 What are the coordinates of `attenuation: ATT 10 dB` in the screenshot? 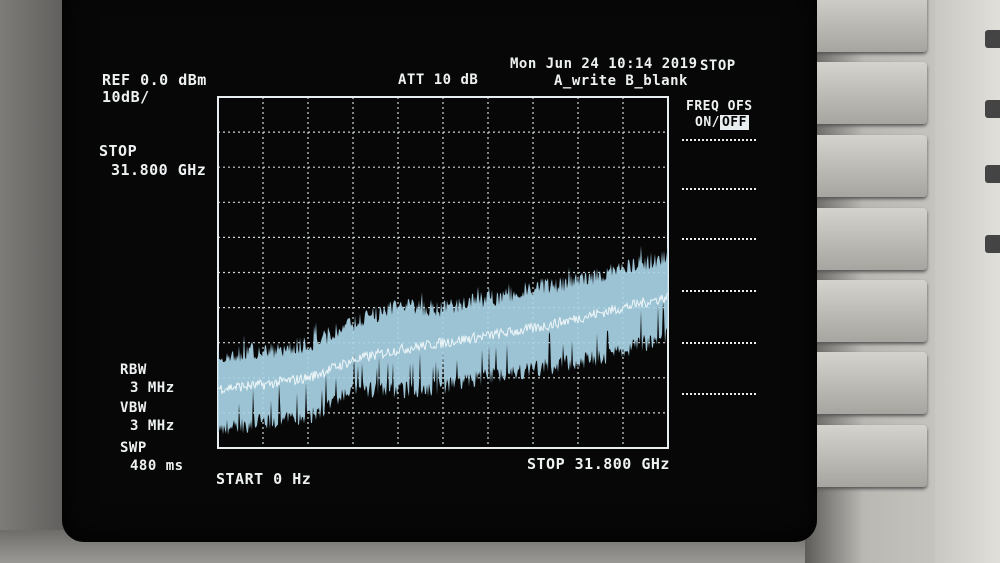 It's located at (438, 80).